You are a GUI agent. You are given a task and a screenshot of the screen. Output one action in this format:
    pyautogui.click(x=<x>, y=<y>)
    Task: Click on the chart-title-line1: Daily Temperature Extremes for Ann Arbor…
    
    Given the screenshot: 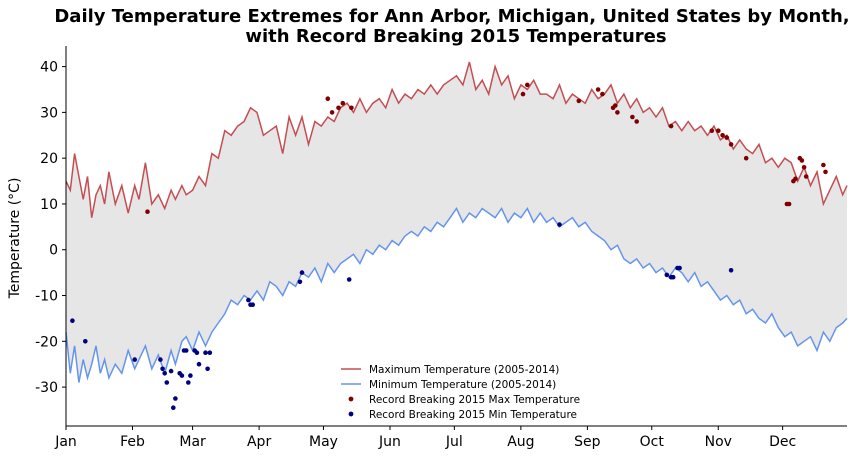 What is the action you would take?
    pyautogui.click(x=451, y=16)
    